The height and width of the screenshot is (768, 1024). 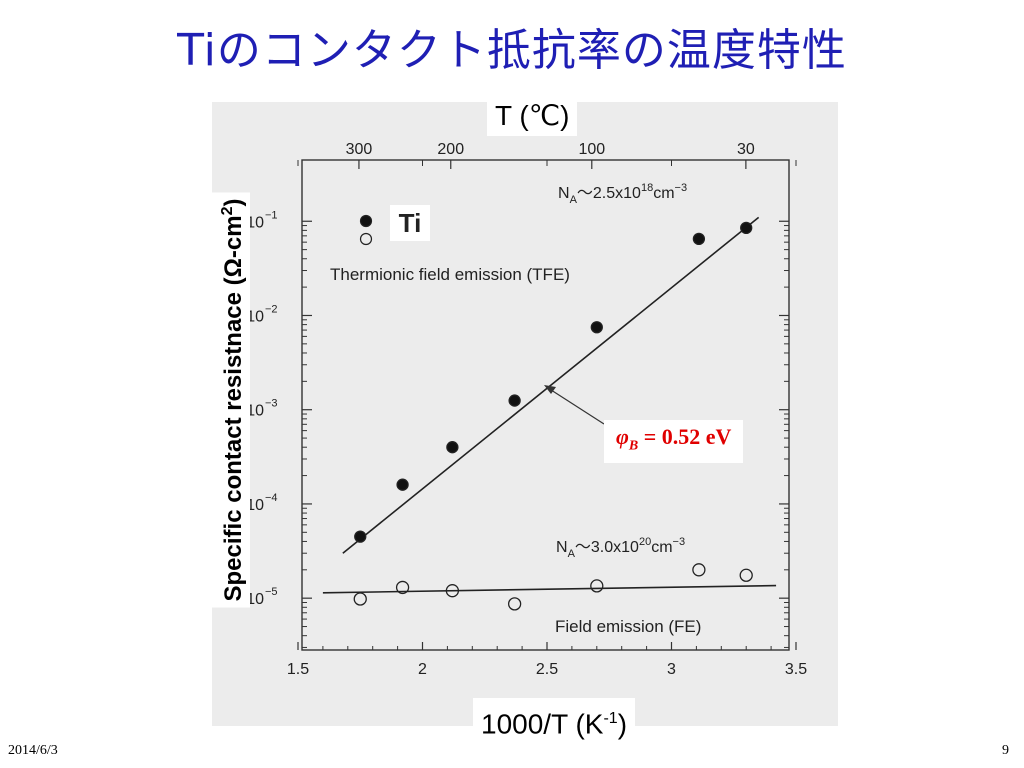 I want to click on y-axis-label-base: Specific contact resistnace (Ω-cm, so click(x=233, y=408).